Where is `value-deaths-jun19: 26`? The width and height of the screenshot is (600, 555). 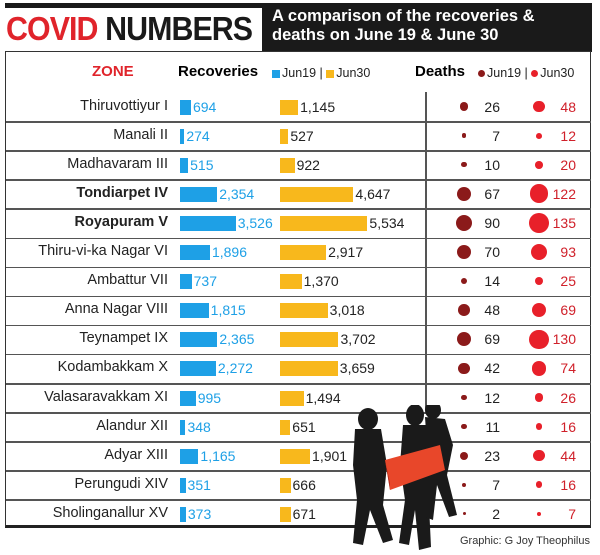
value-deaths-jun19: 26 is located at coordinates (492, 106).